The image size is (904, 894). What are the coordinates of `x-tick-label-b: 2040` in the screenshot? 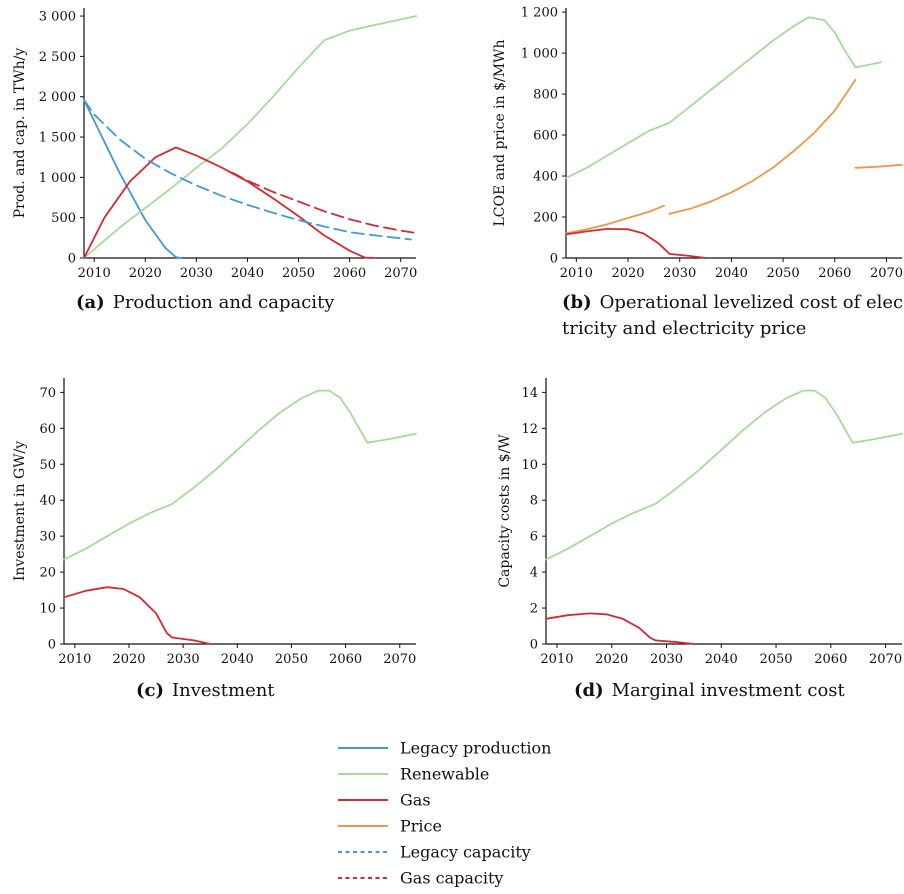 It's located at (731, 273).